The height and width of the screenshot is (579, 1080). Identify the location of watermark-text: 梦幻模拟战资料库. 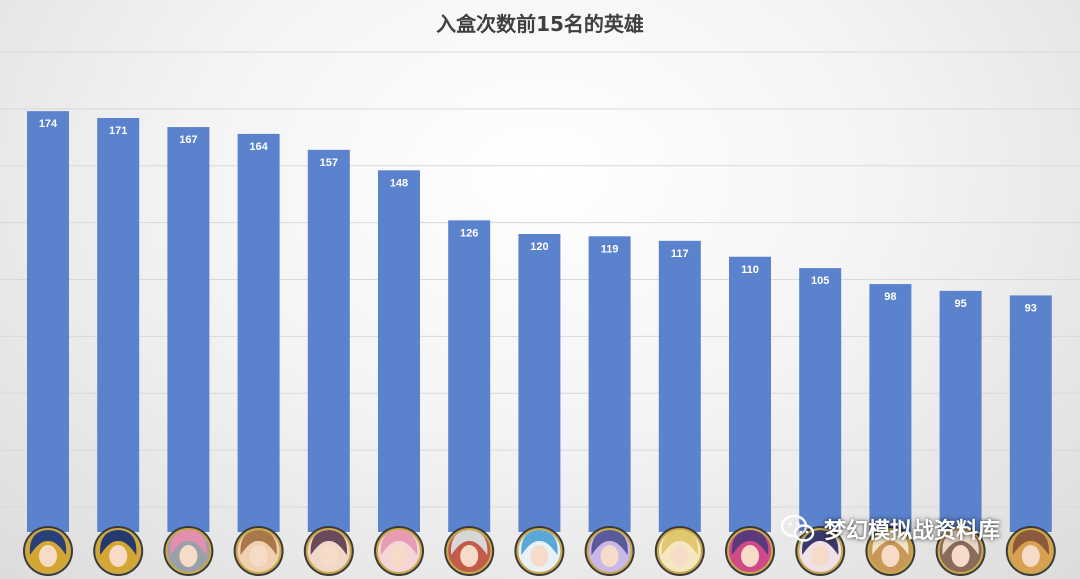
(912, 531).